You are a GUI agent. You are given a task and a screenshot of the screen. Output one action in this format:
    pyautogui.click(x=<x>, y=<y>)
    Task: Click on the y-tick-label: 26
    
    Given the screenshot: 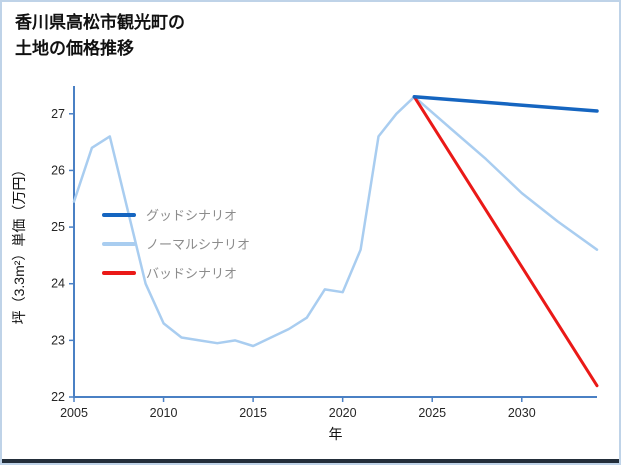 What is the action you would take?
    pyautogui.click(x=58, y=170)
    